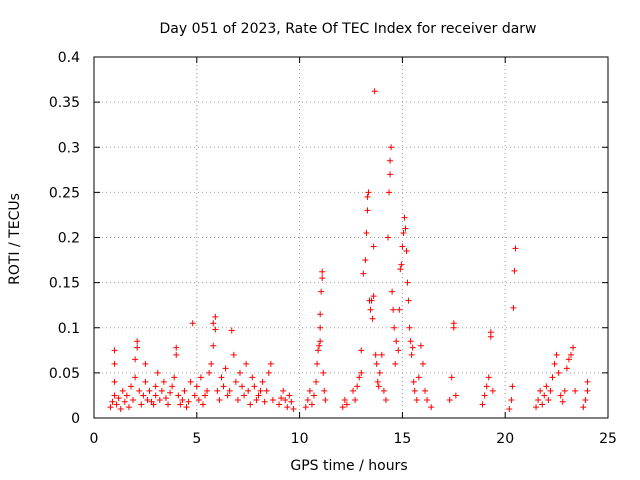 The image size is (640, 480). I want to click on x-tick-labels: 0 5 10 15 20 25, so click(353, 439).